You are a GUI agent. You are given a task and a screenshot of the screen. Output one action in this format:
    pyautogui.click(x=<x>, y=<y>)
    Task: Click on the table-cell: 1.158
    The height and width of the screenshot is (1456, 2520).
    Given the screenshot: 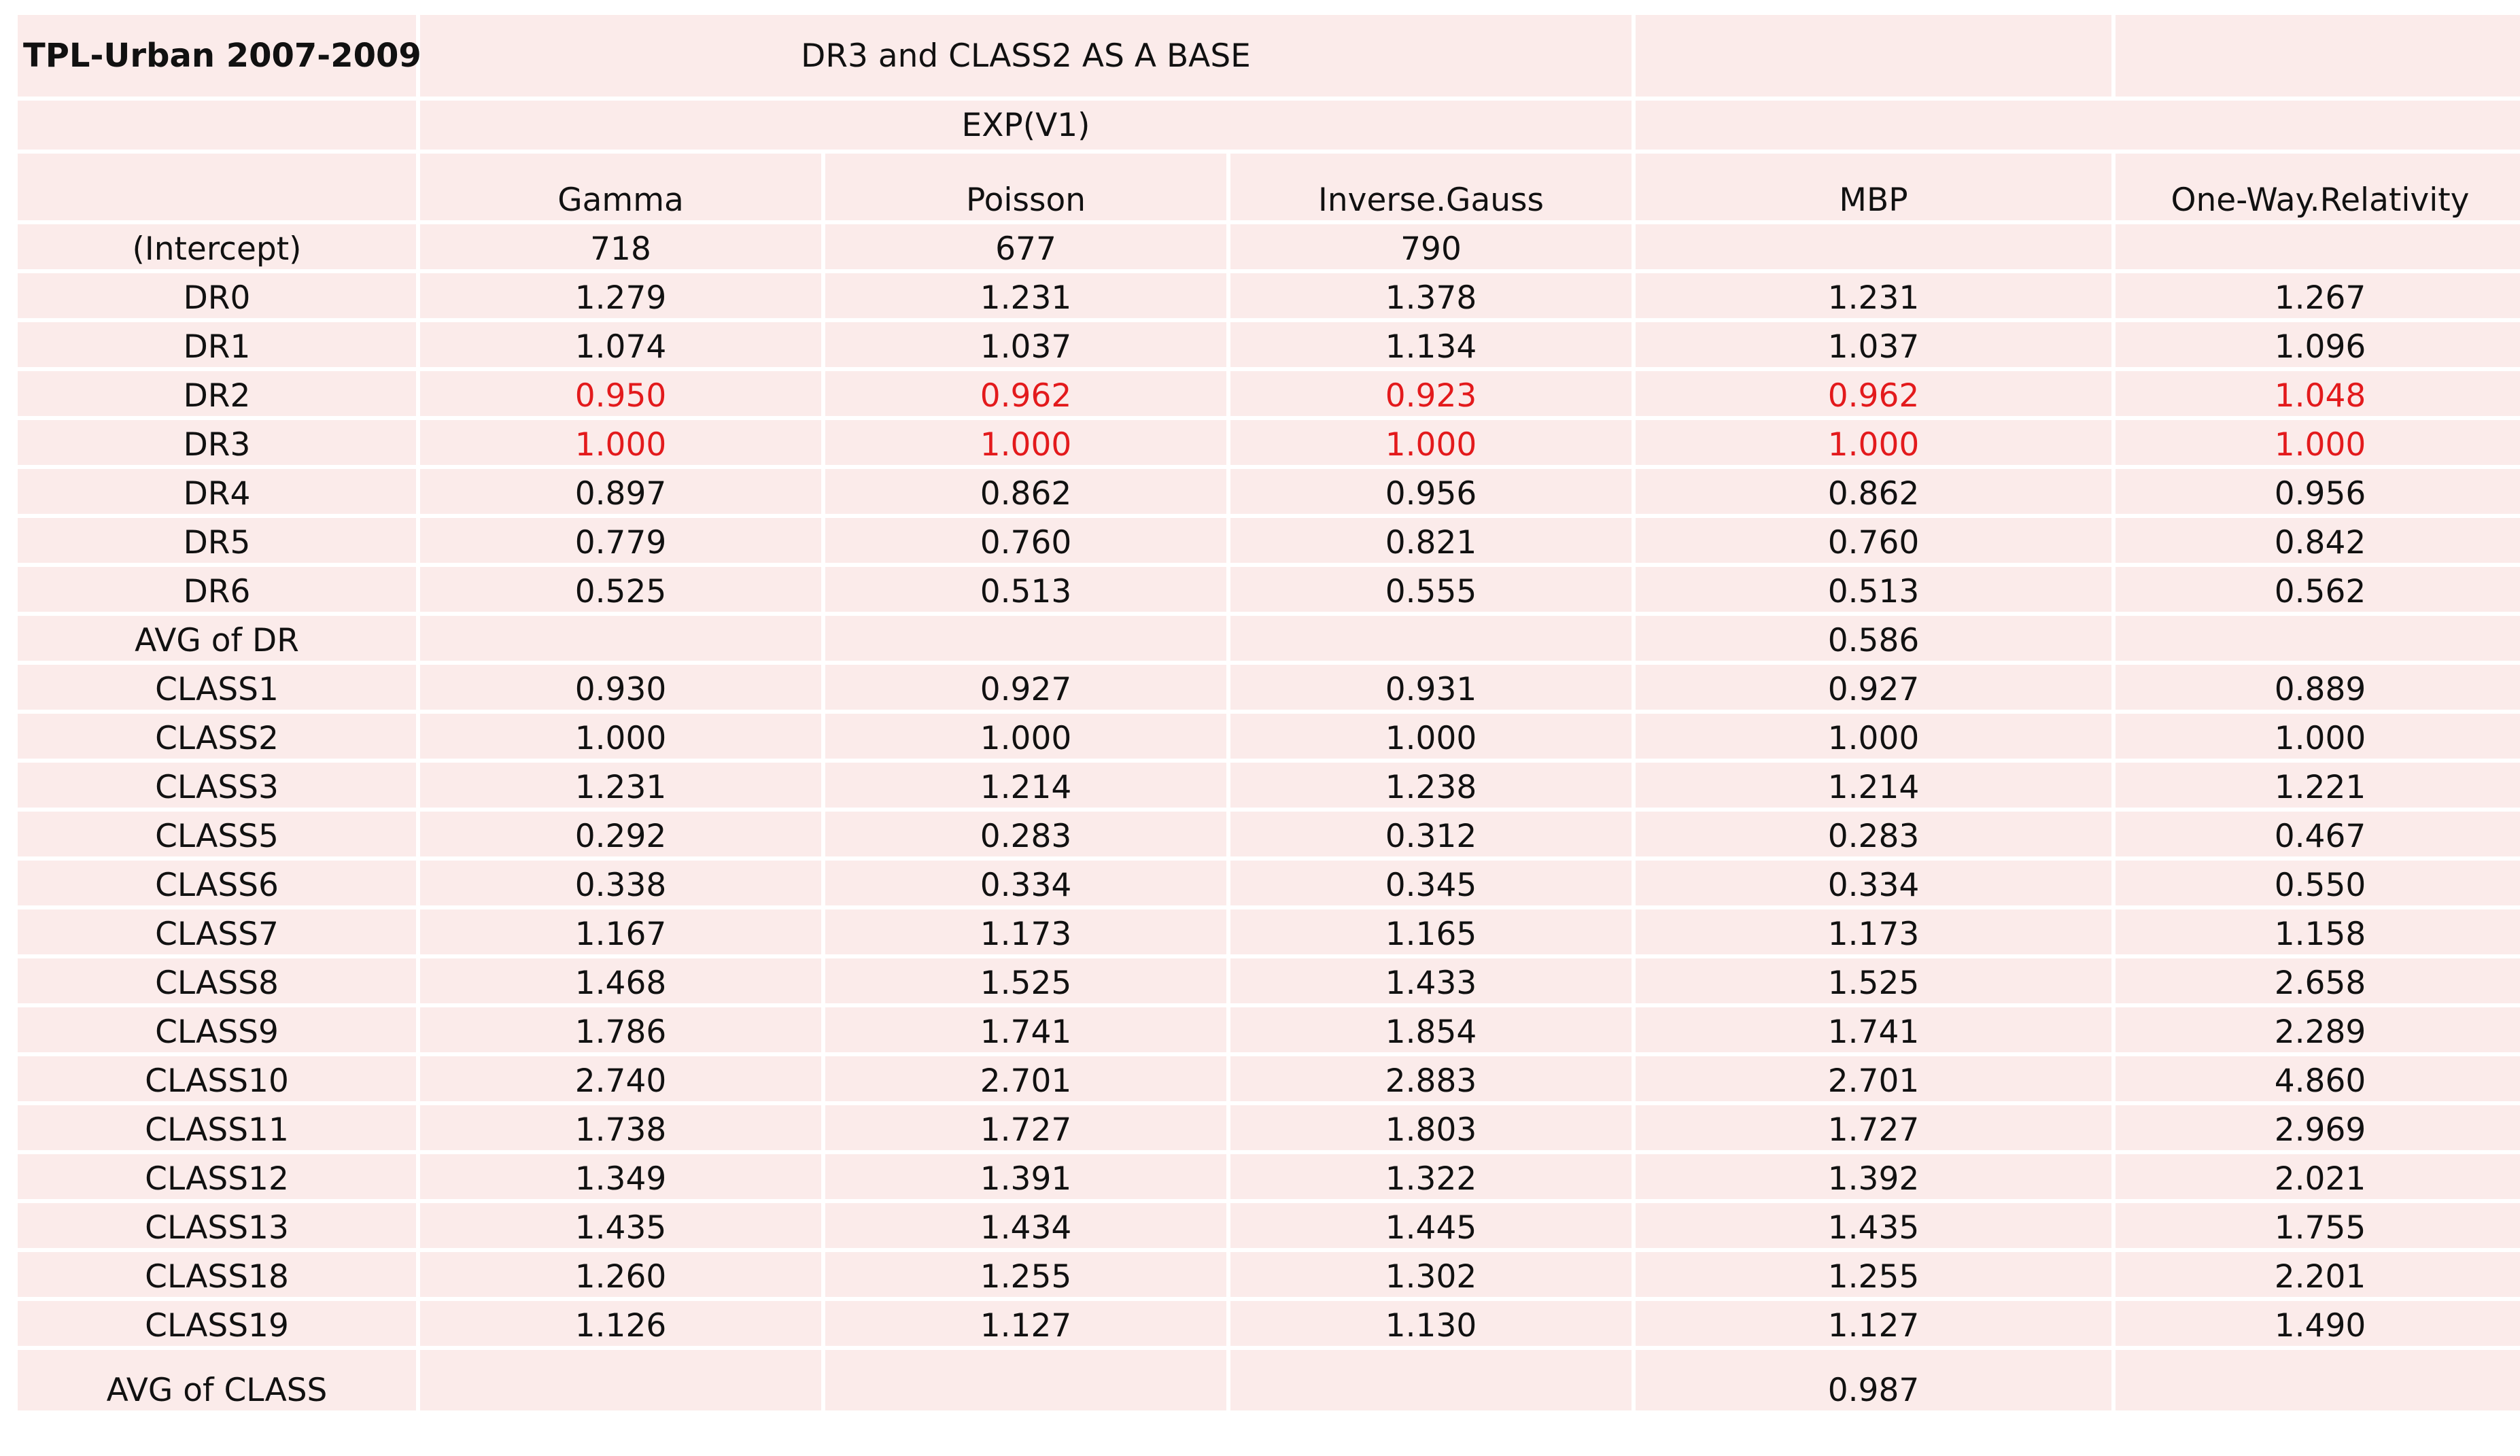 What is the action you would take?
    pyautogui.click(x=2318, y=932)
    